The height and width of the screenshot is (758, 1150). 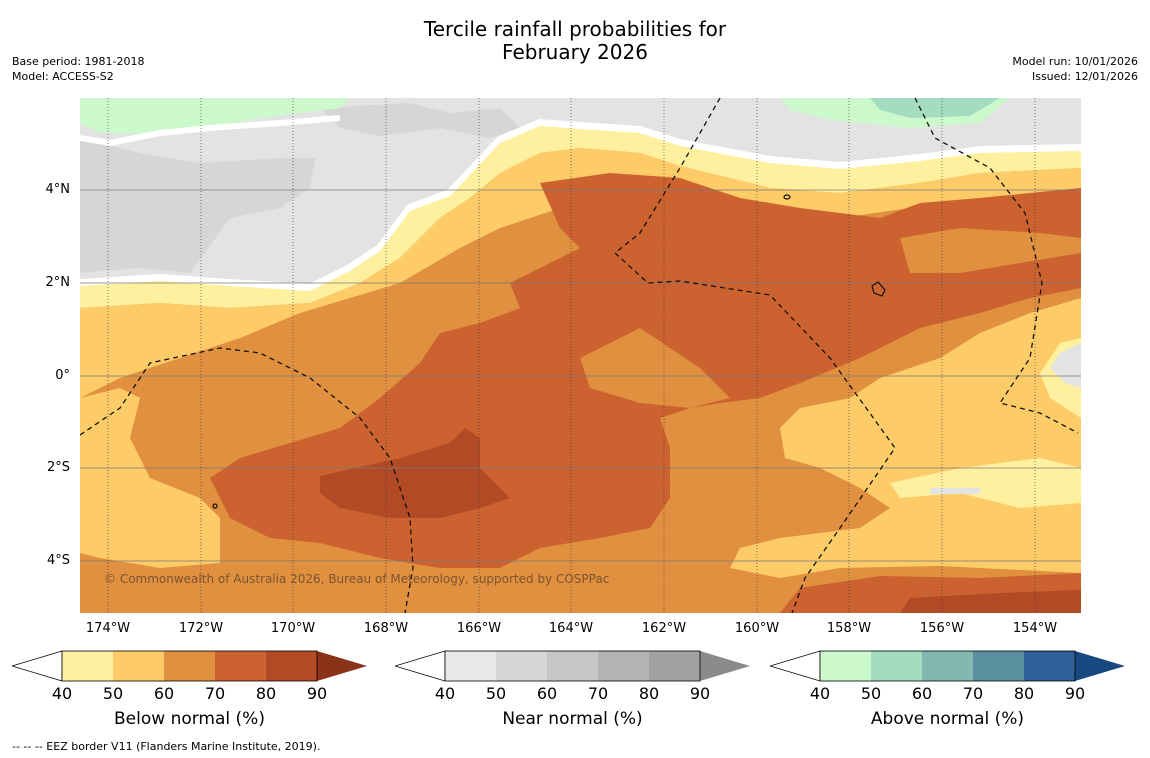 I want to click on issued-date: Issued: 12/01/2026, so click(x=1084, y=76).